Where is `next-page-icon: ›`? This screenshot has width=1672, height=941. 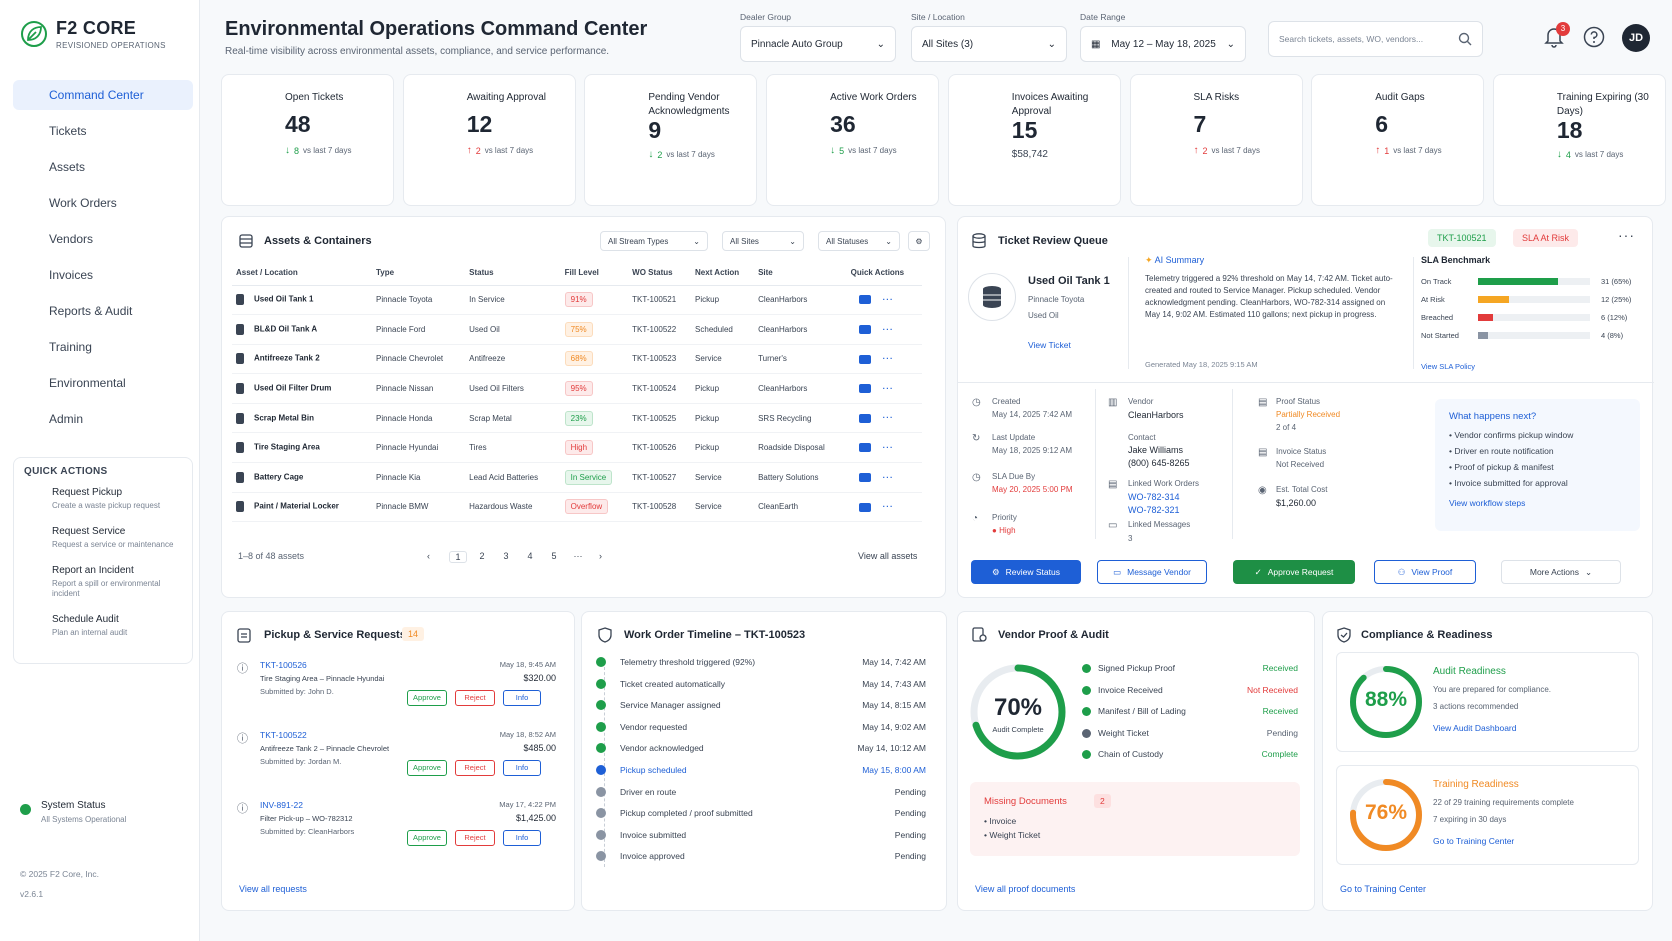 next-page-icon: › is located at coordinates (600, 556).